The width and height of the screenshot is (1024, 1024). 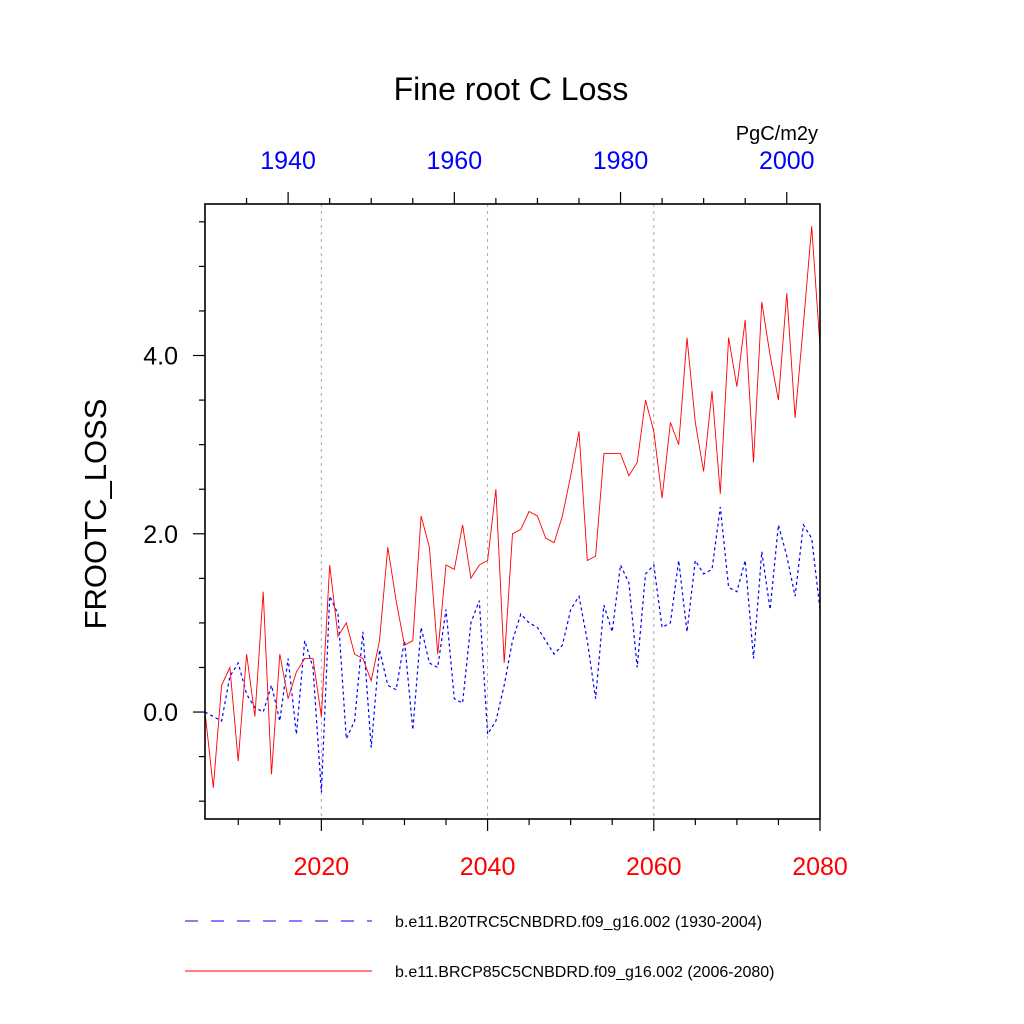 What do you see at coordinates (455, 161) in the screenshot?
I see `top-tick-label-1960: 1960` at bounding box center [455, 161].